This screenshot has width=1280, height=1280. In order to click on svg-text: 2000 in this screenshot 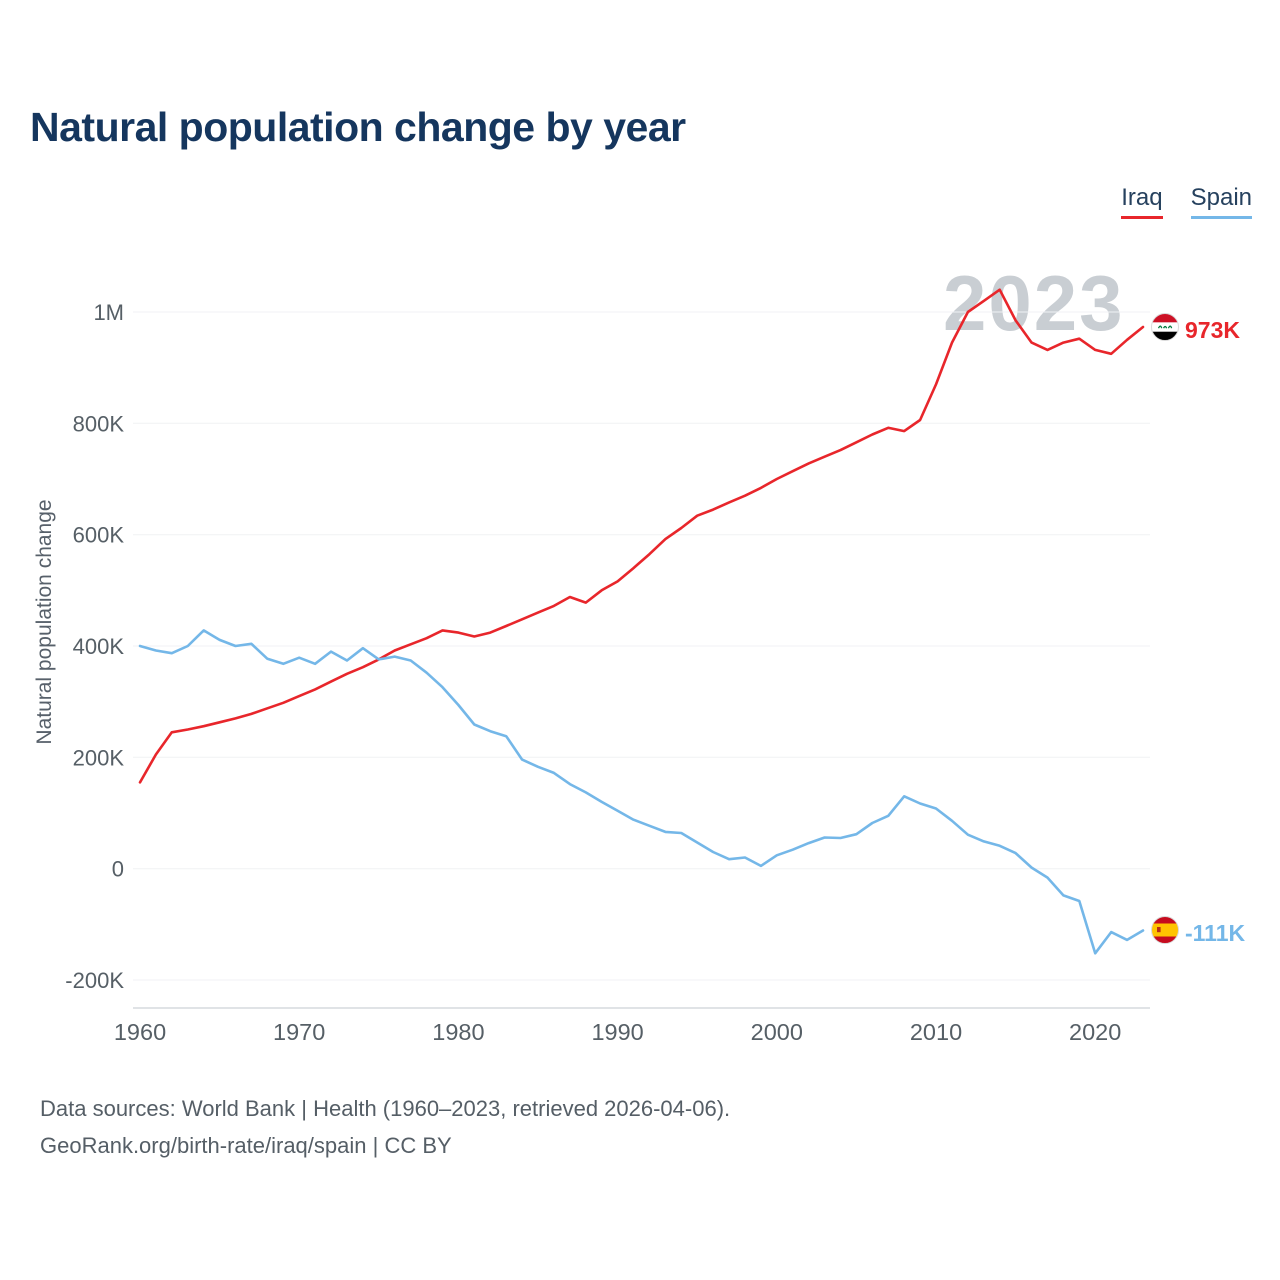, I will do `click(777, 1032)`.